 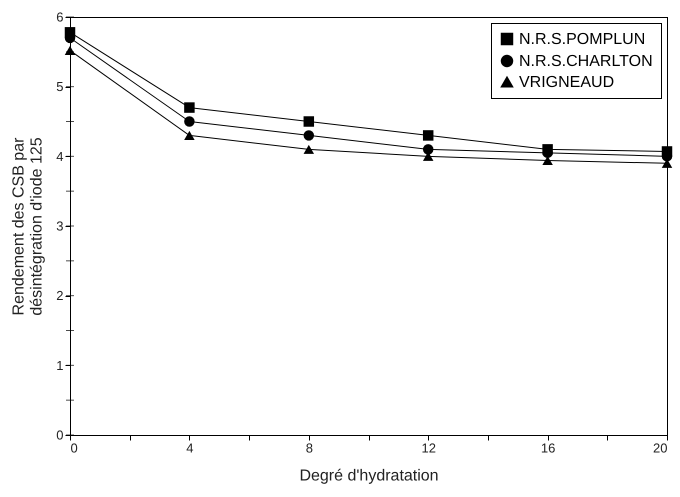 I want to click on legend-label: N.R.S.POMPLUN, so click(x=582, y=39).